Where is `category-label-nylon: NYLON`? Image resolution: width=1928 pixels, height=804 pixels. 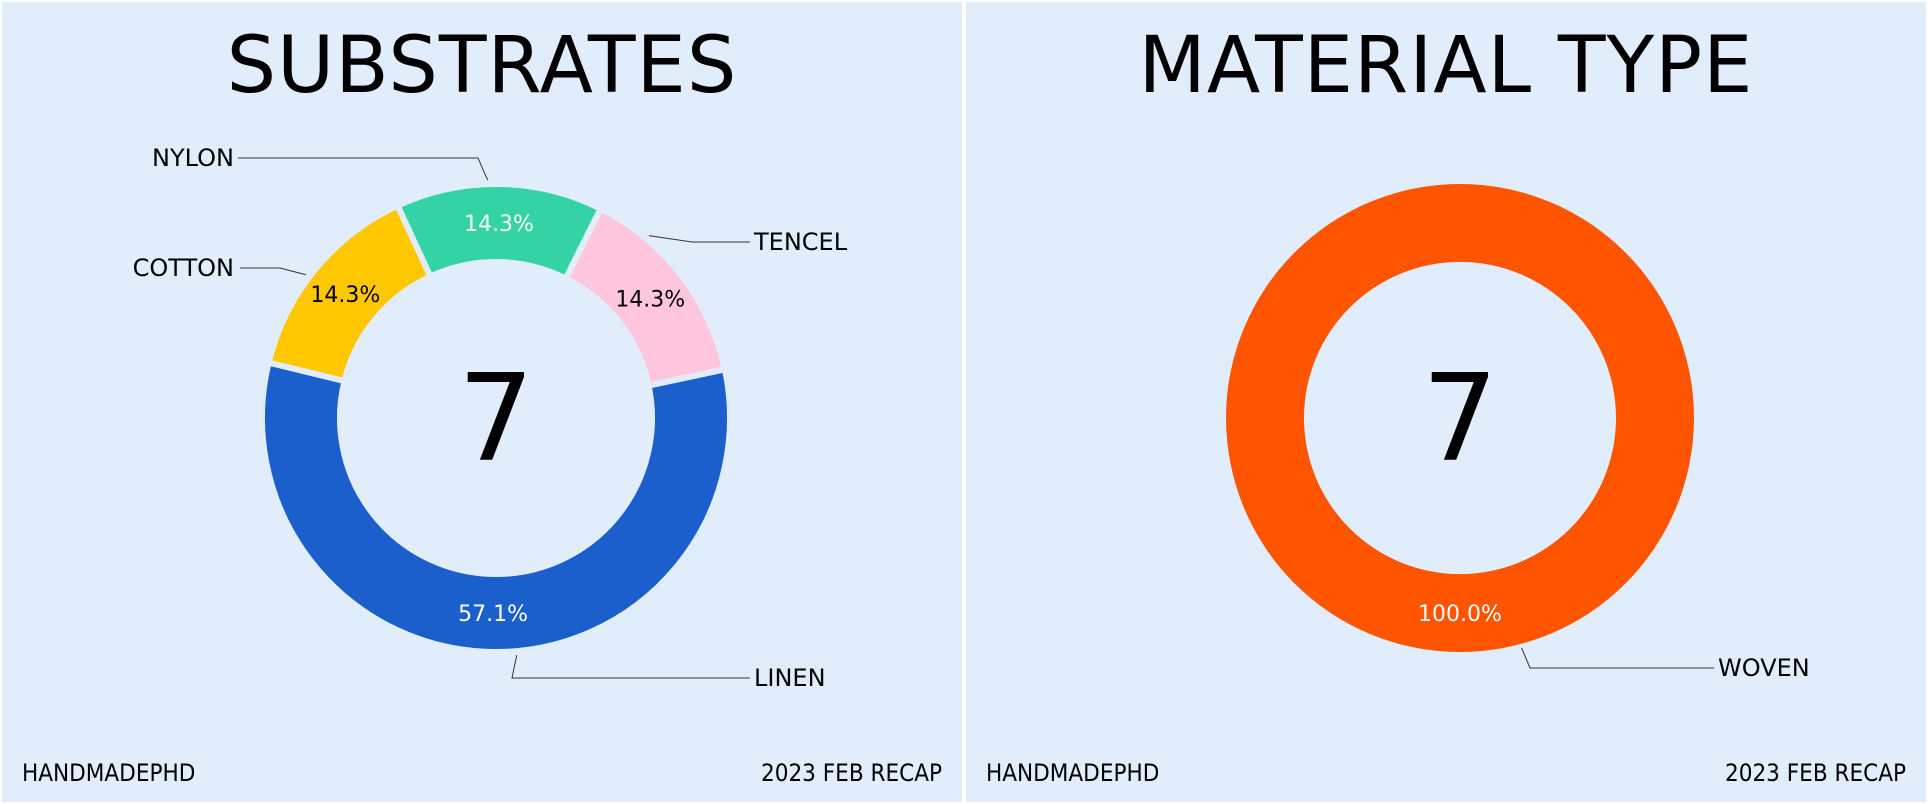 category-label-nylon: NYLON is located at coordinates (193, 158).